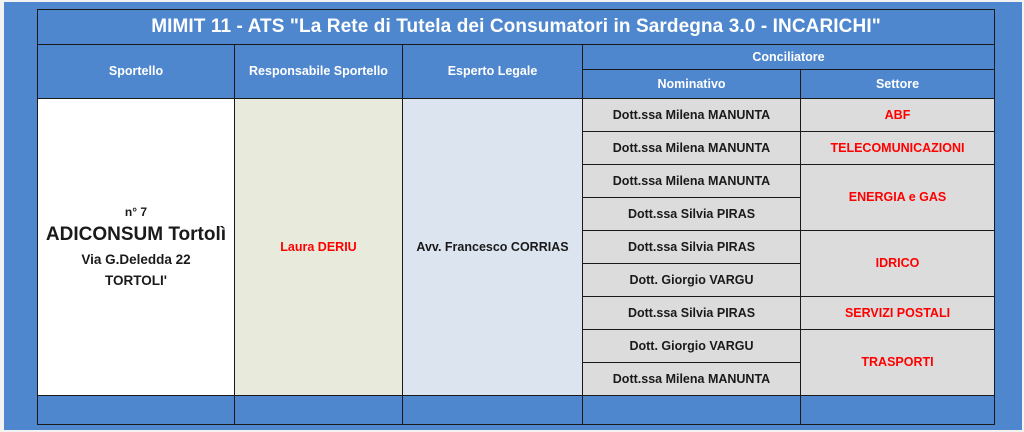 The height and width of the screenshot is (432, 1024). I want to click on table-row: Dott.ssa Silvia PIRAS IDRICO, so click(516, 263).